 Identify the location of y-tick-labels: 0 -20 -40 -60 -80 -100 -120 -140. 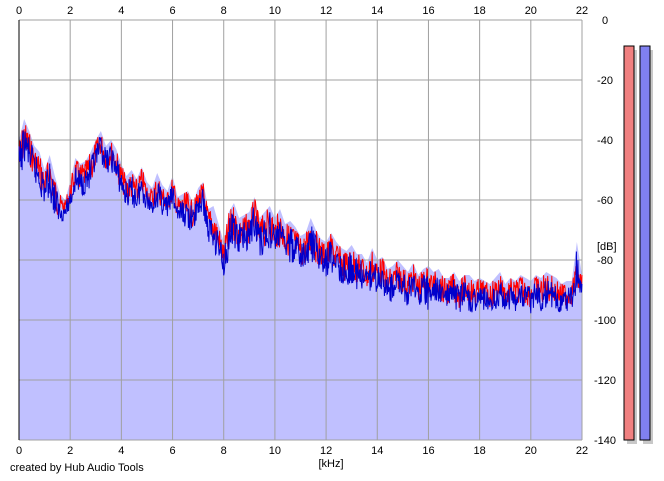
(605, 231).